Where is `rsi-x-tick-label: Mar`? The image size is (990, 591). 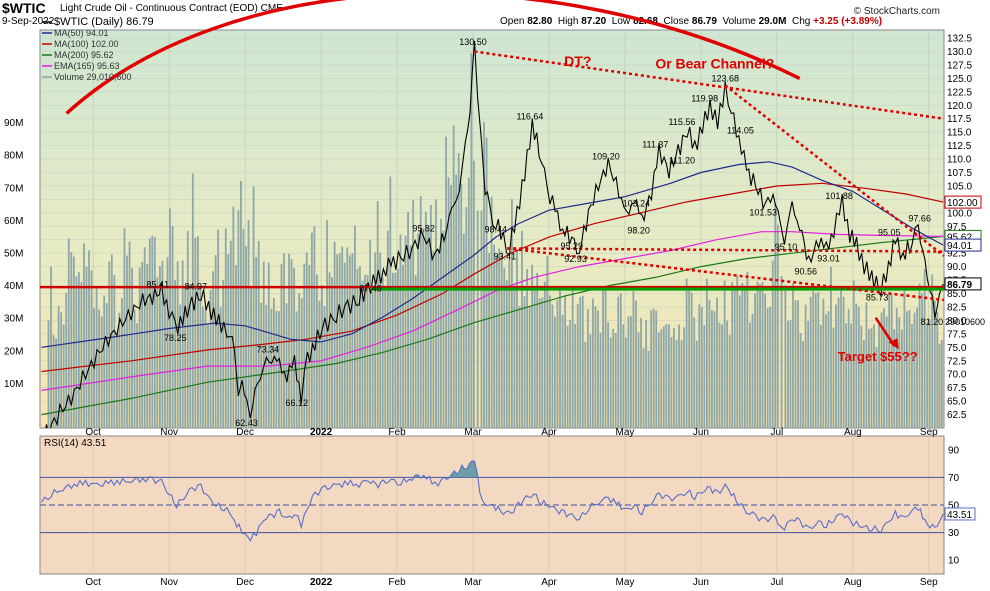
rsi-x-tick-label: Mar is located at coordinates (473, 582).